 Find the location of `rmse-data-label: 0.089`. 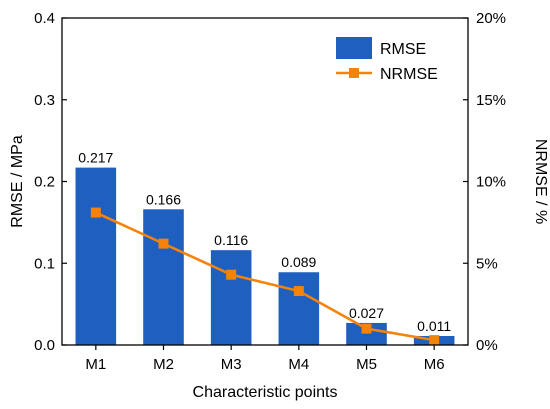

rmse-data-label: 0.089 is located at coordinates (298, 262).